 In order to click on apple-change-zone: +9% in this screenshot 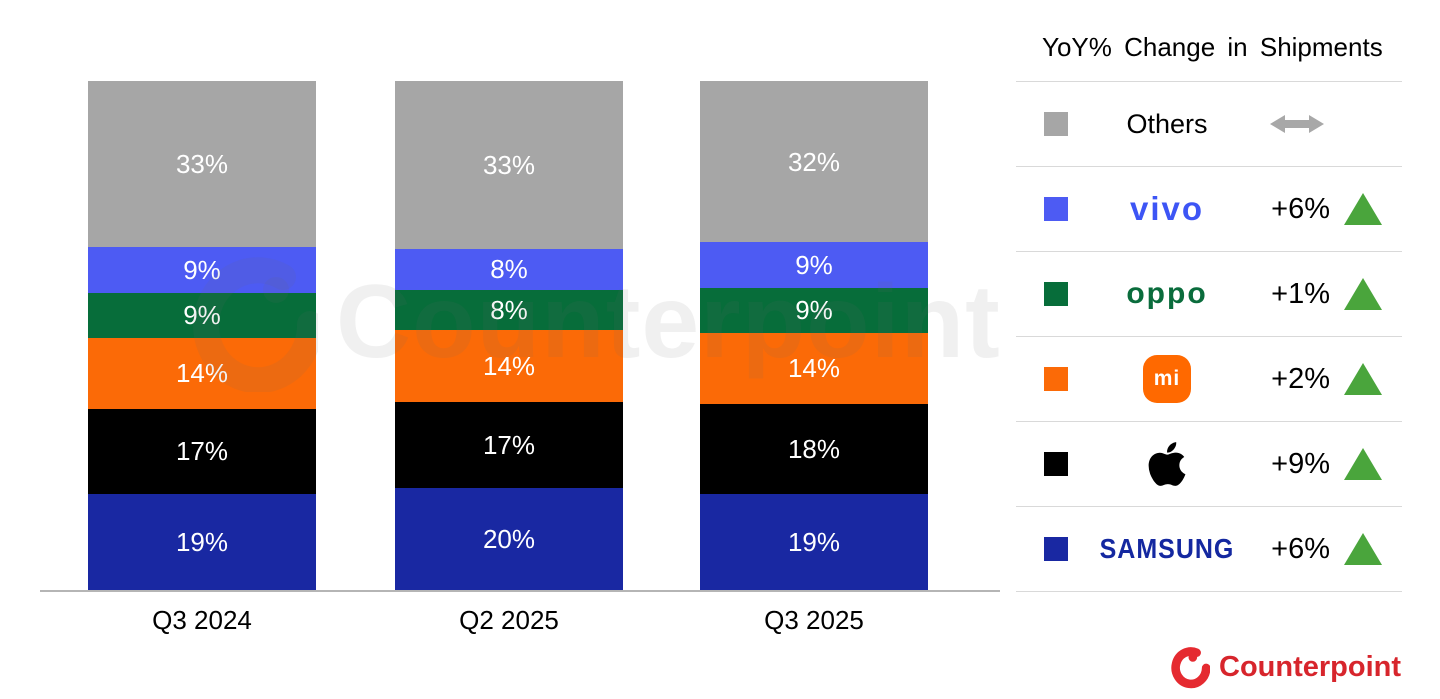, I will do `click(1324, 464)`.